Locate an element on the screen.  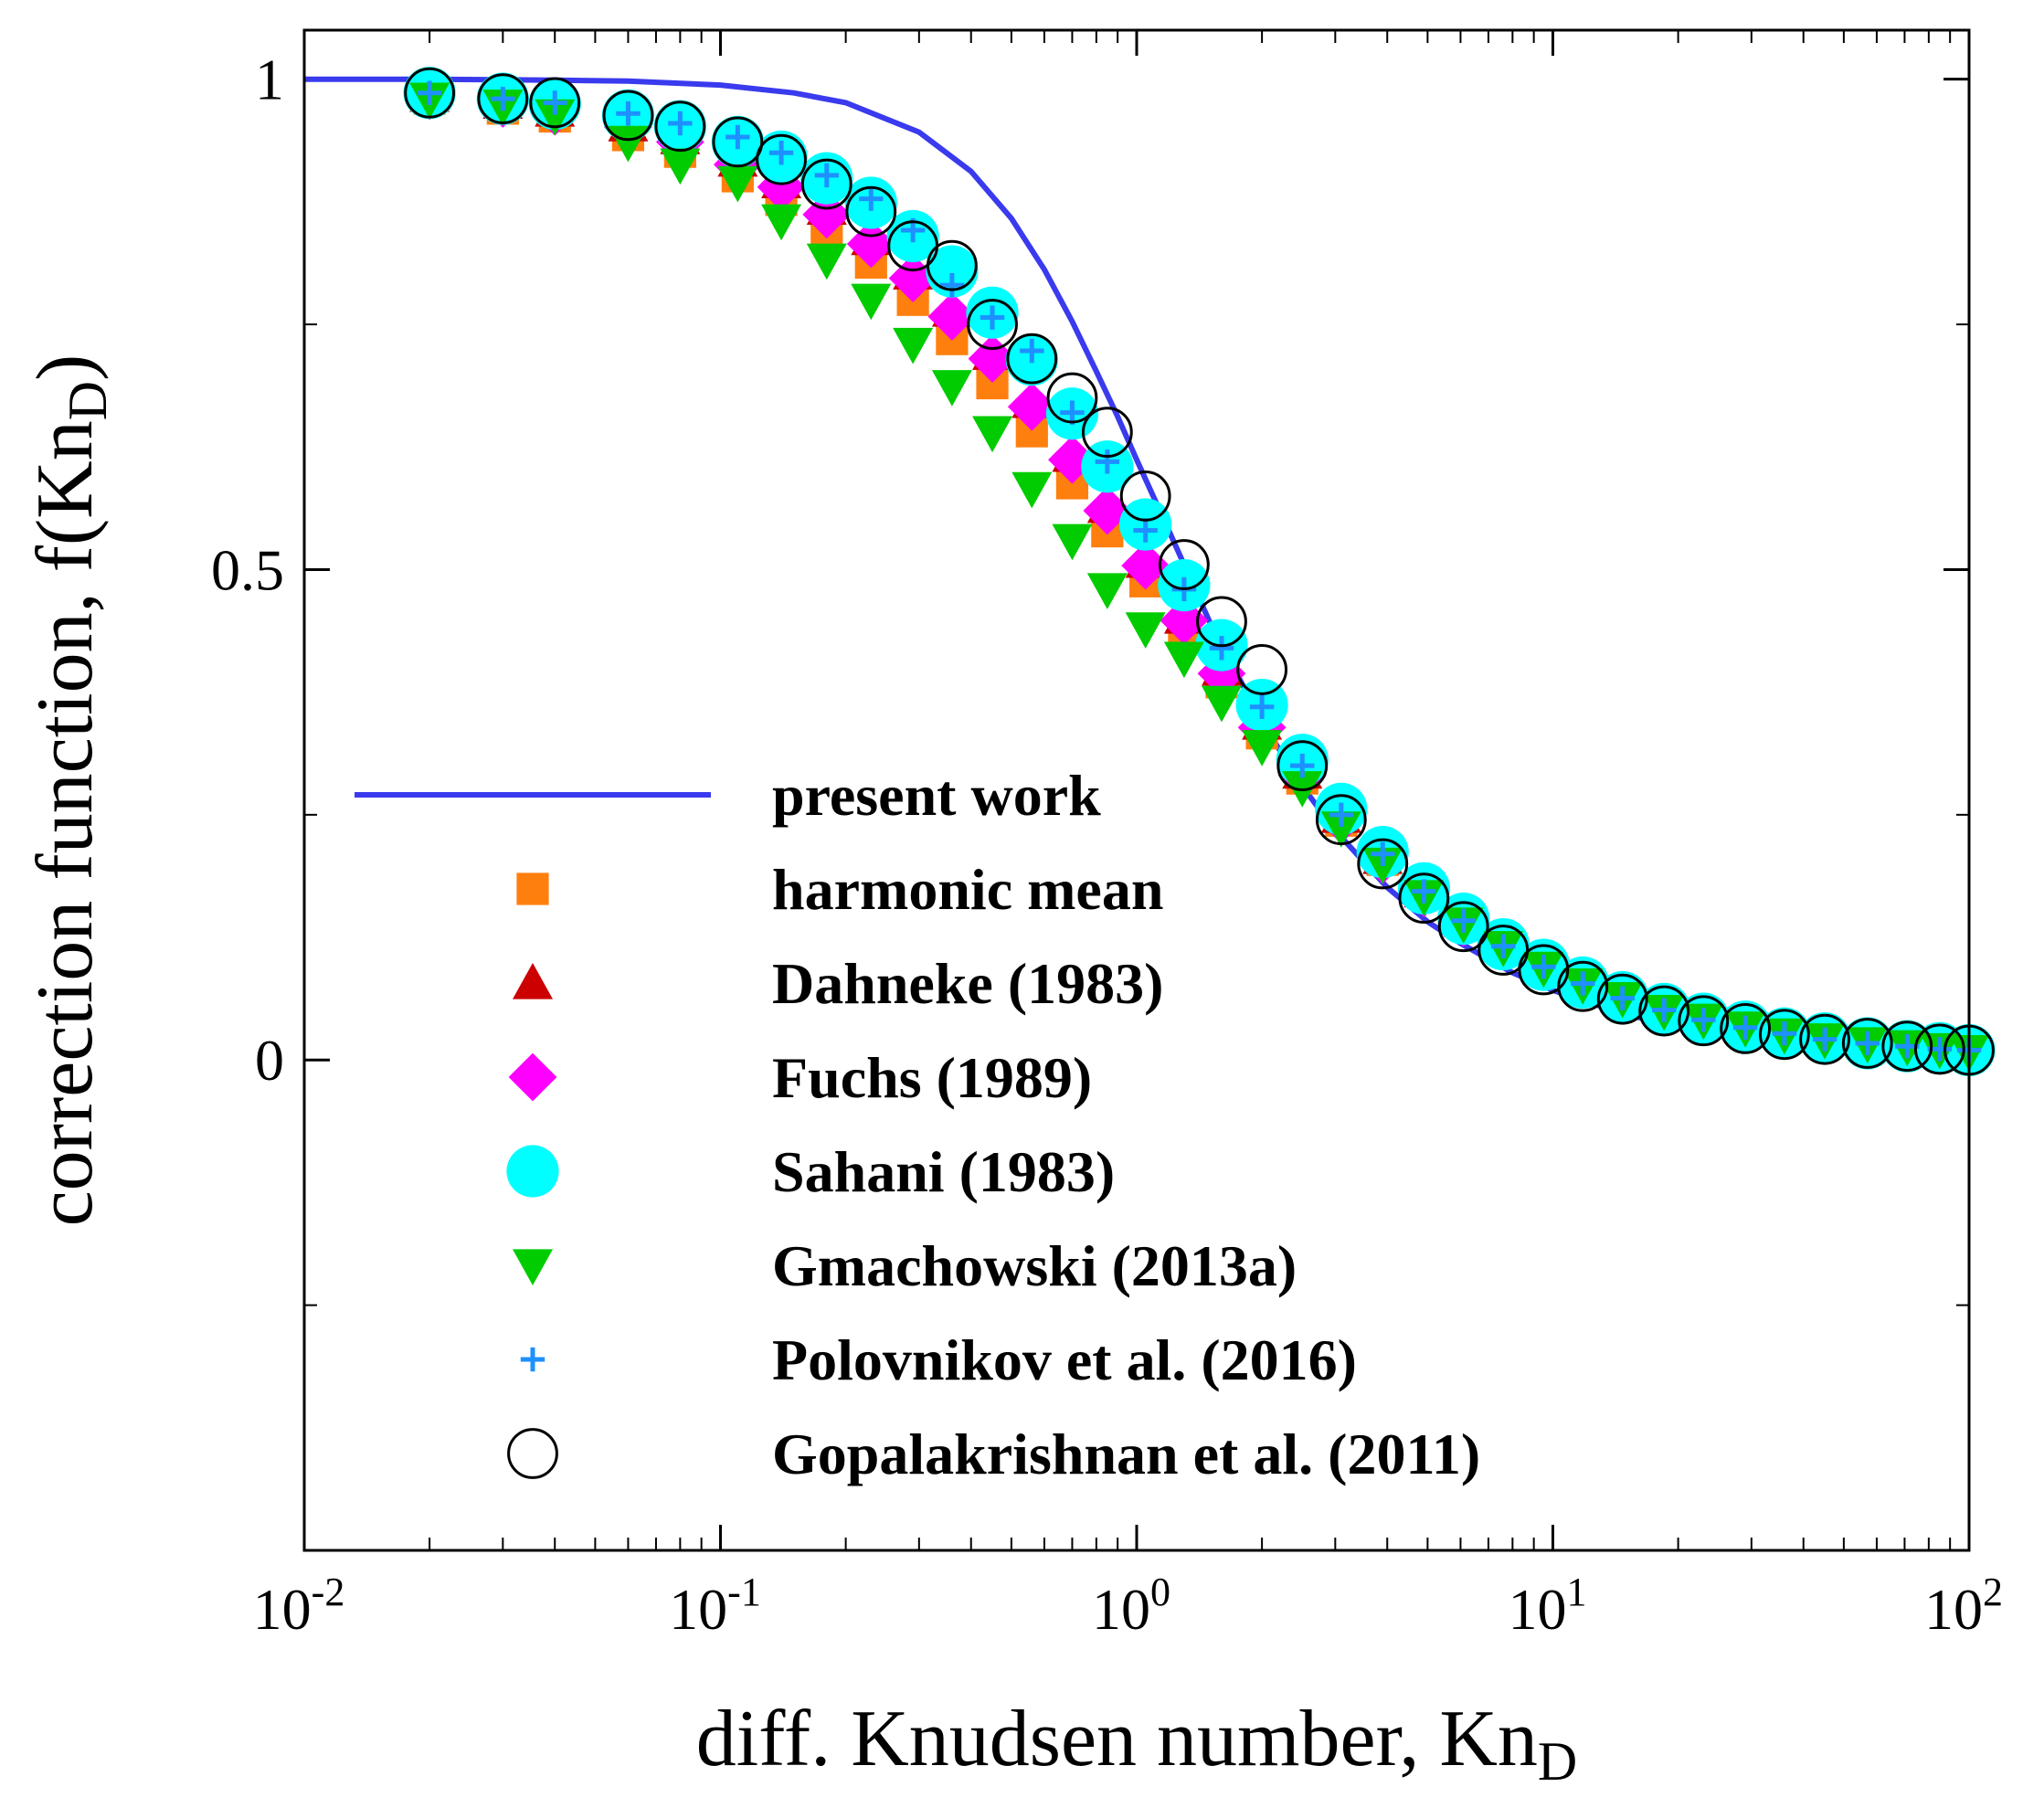
x-tick-label: 10⁰ is located at coordinates (1131, 1606).